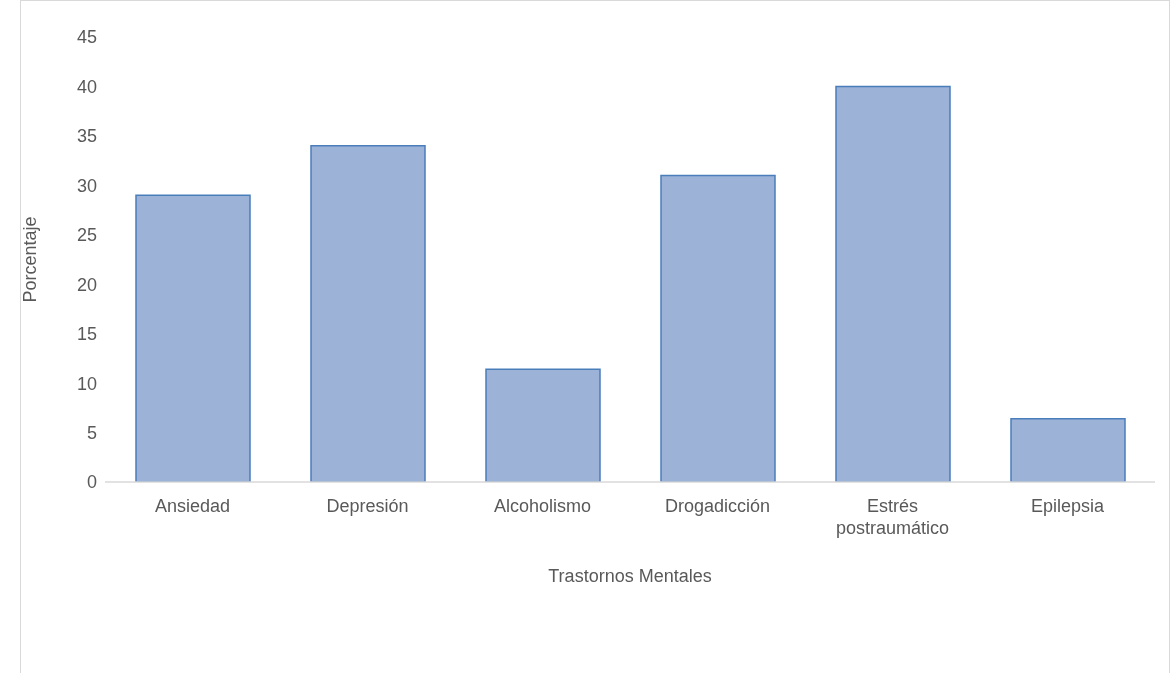  Describe the element at coordinates (630, 576) in the screenshot. I see `x-axis-title: Trastornos Mentales` at that location.